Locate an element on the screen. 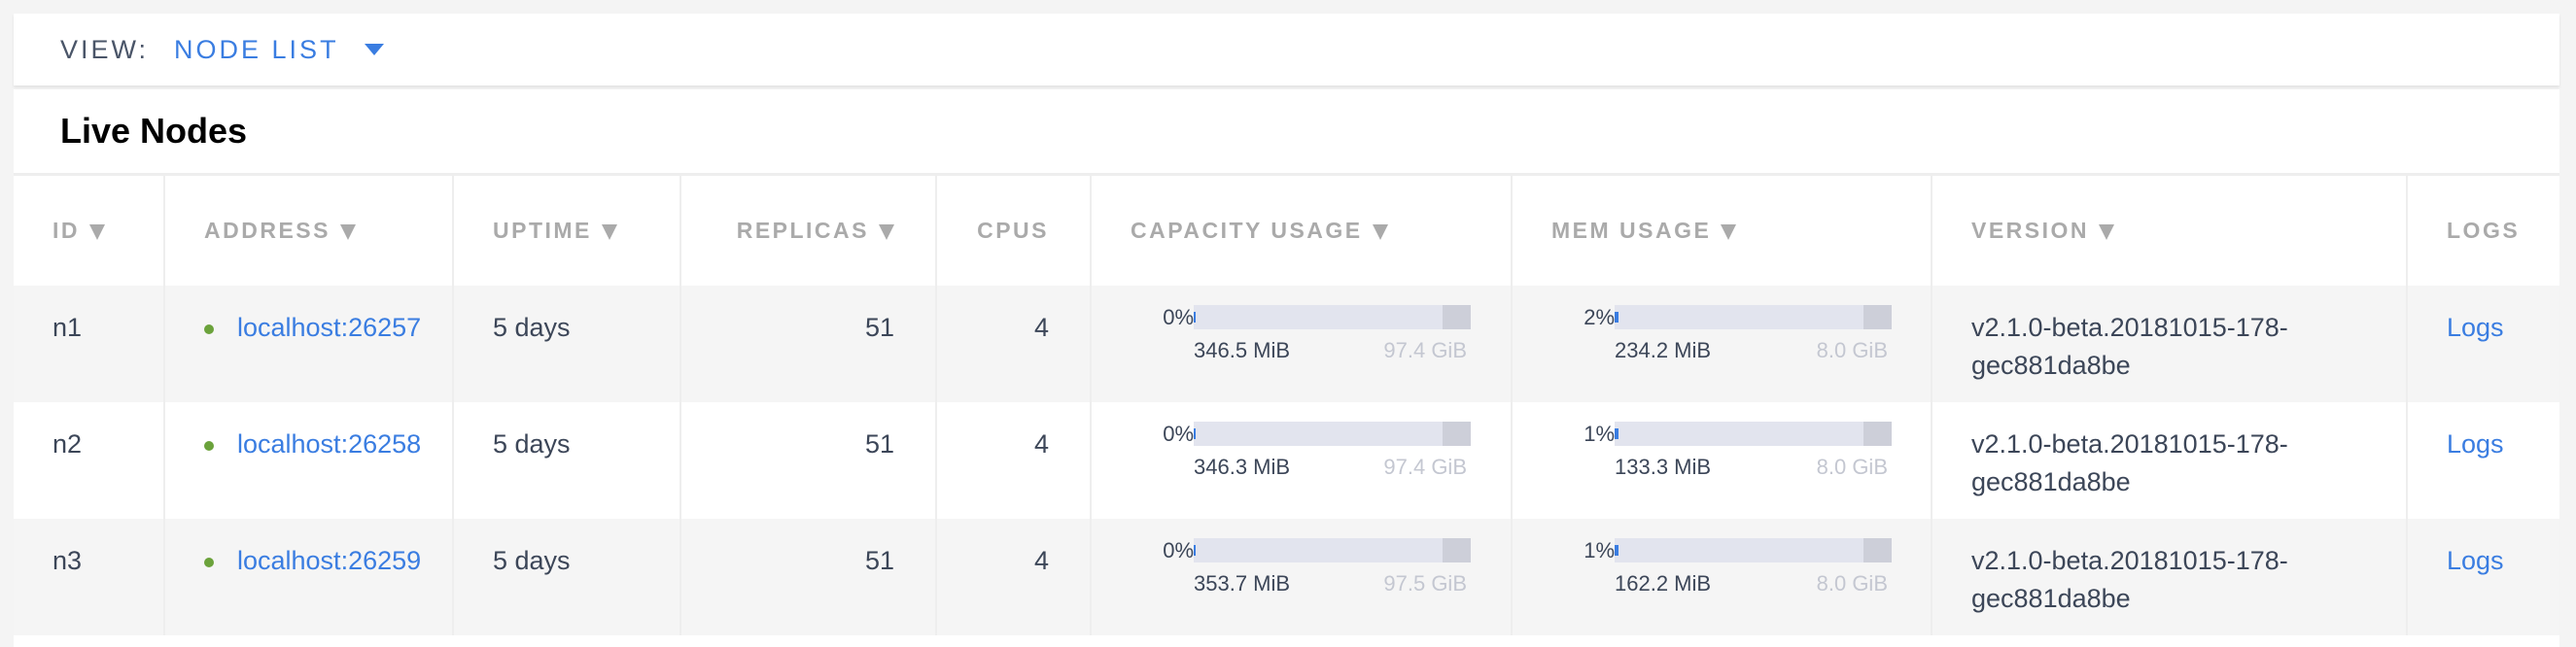 The height and width of the screenshot is (647, 2576). column-header-id: ID is located at coordinates (89, 231).